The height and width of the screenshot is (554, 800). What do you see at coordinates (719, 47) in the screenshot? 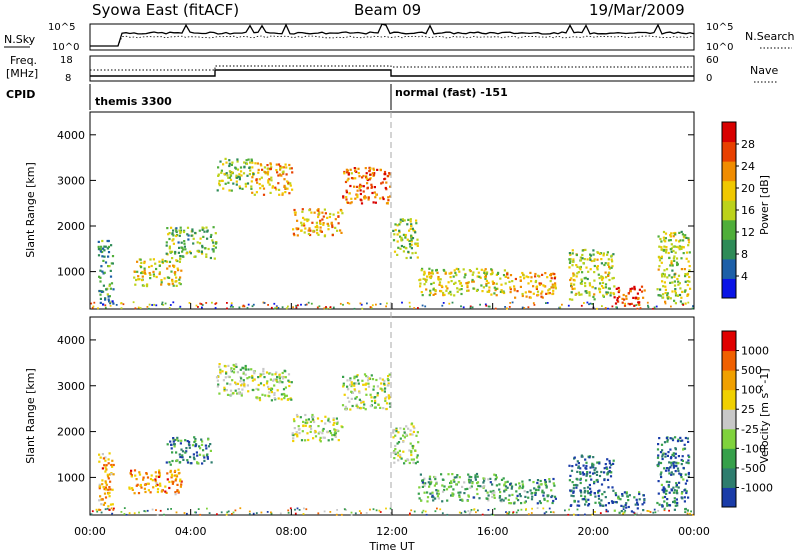
I see `noise-tick-bottom-right: 10^0` at bounding box center [719, 47].